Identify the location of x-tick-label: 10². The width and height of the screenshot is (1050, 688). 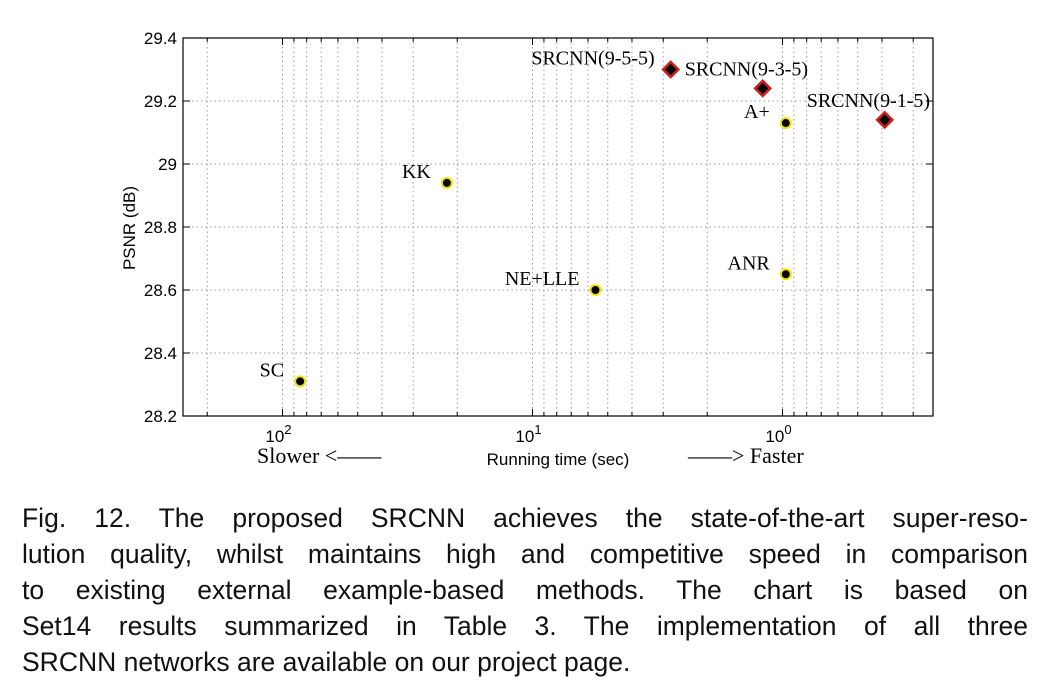
(278, 434).